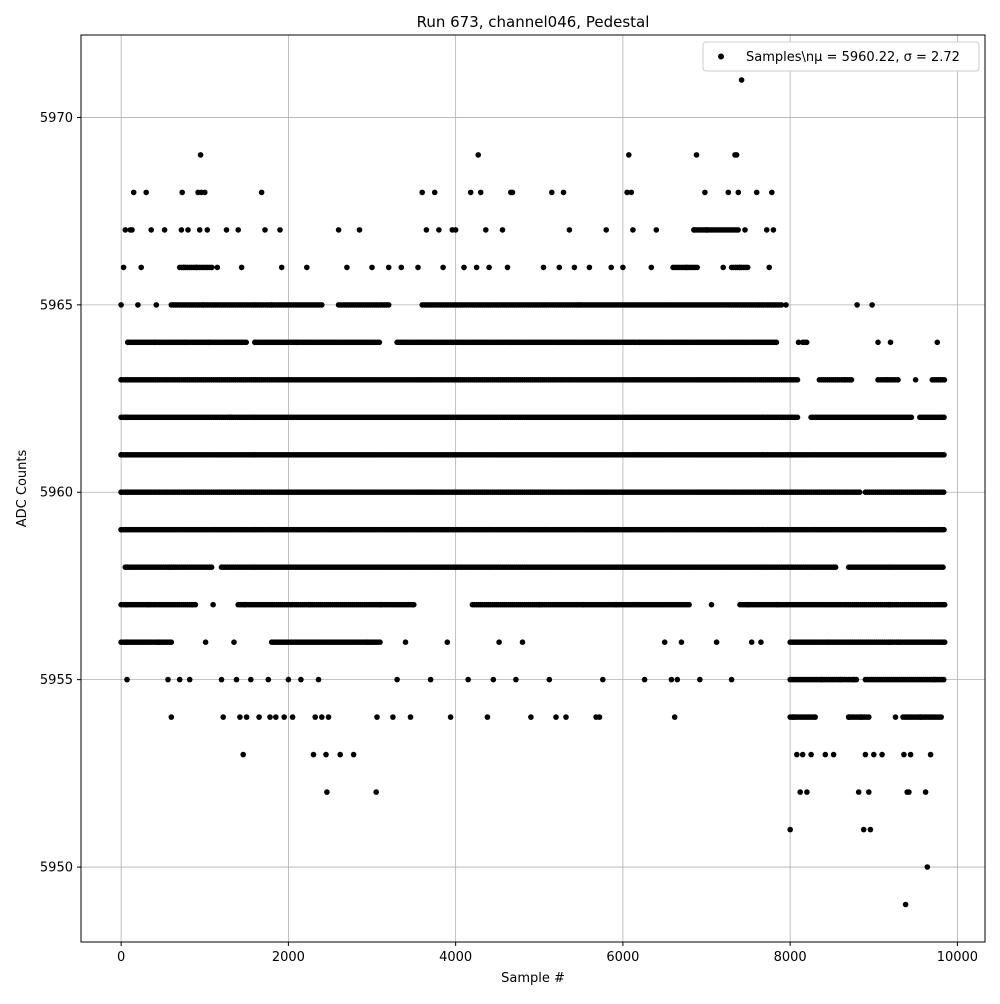  What do you see at coordinates (56, 680) in the screenshot?
I see `y-tick-label: 5955` at bounding box center [56, 680].